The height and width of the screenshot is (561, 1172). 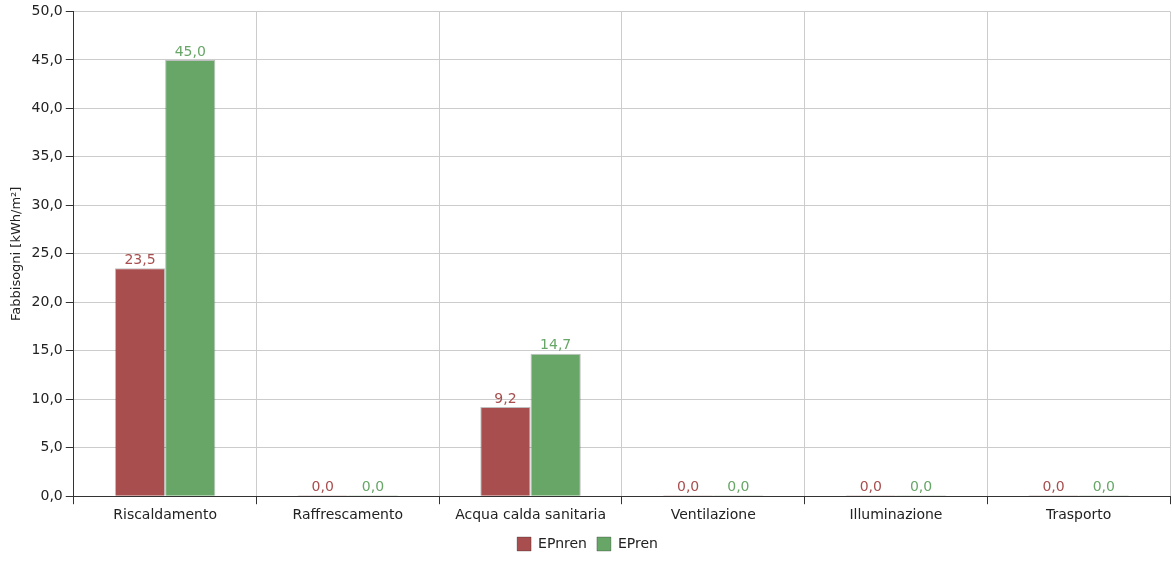 What do you see at coordinates (1078, 514) in the screenshot?
I see `x-tick-label: Trasporto` at bounding box center [1078, 514].